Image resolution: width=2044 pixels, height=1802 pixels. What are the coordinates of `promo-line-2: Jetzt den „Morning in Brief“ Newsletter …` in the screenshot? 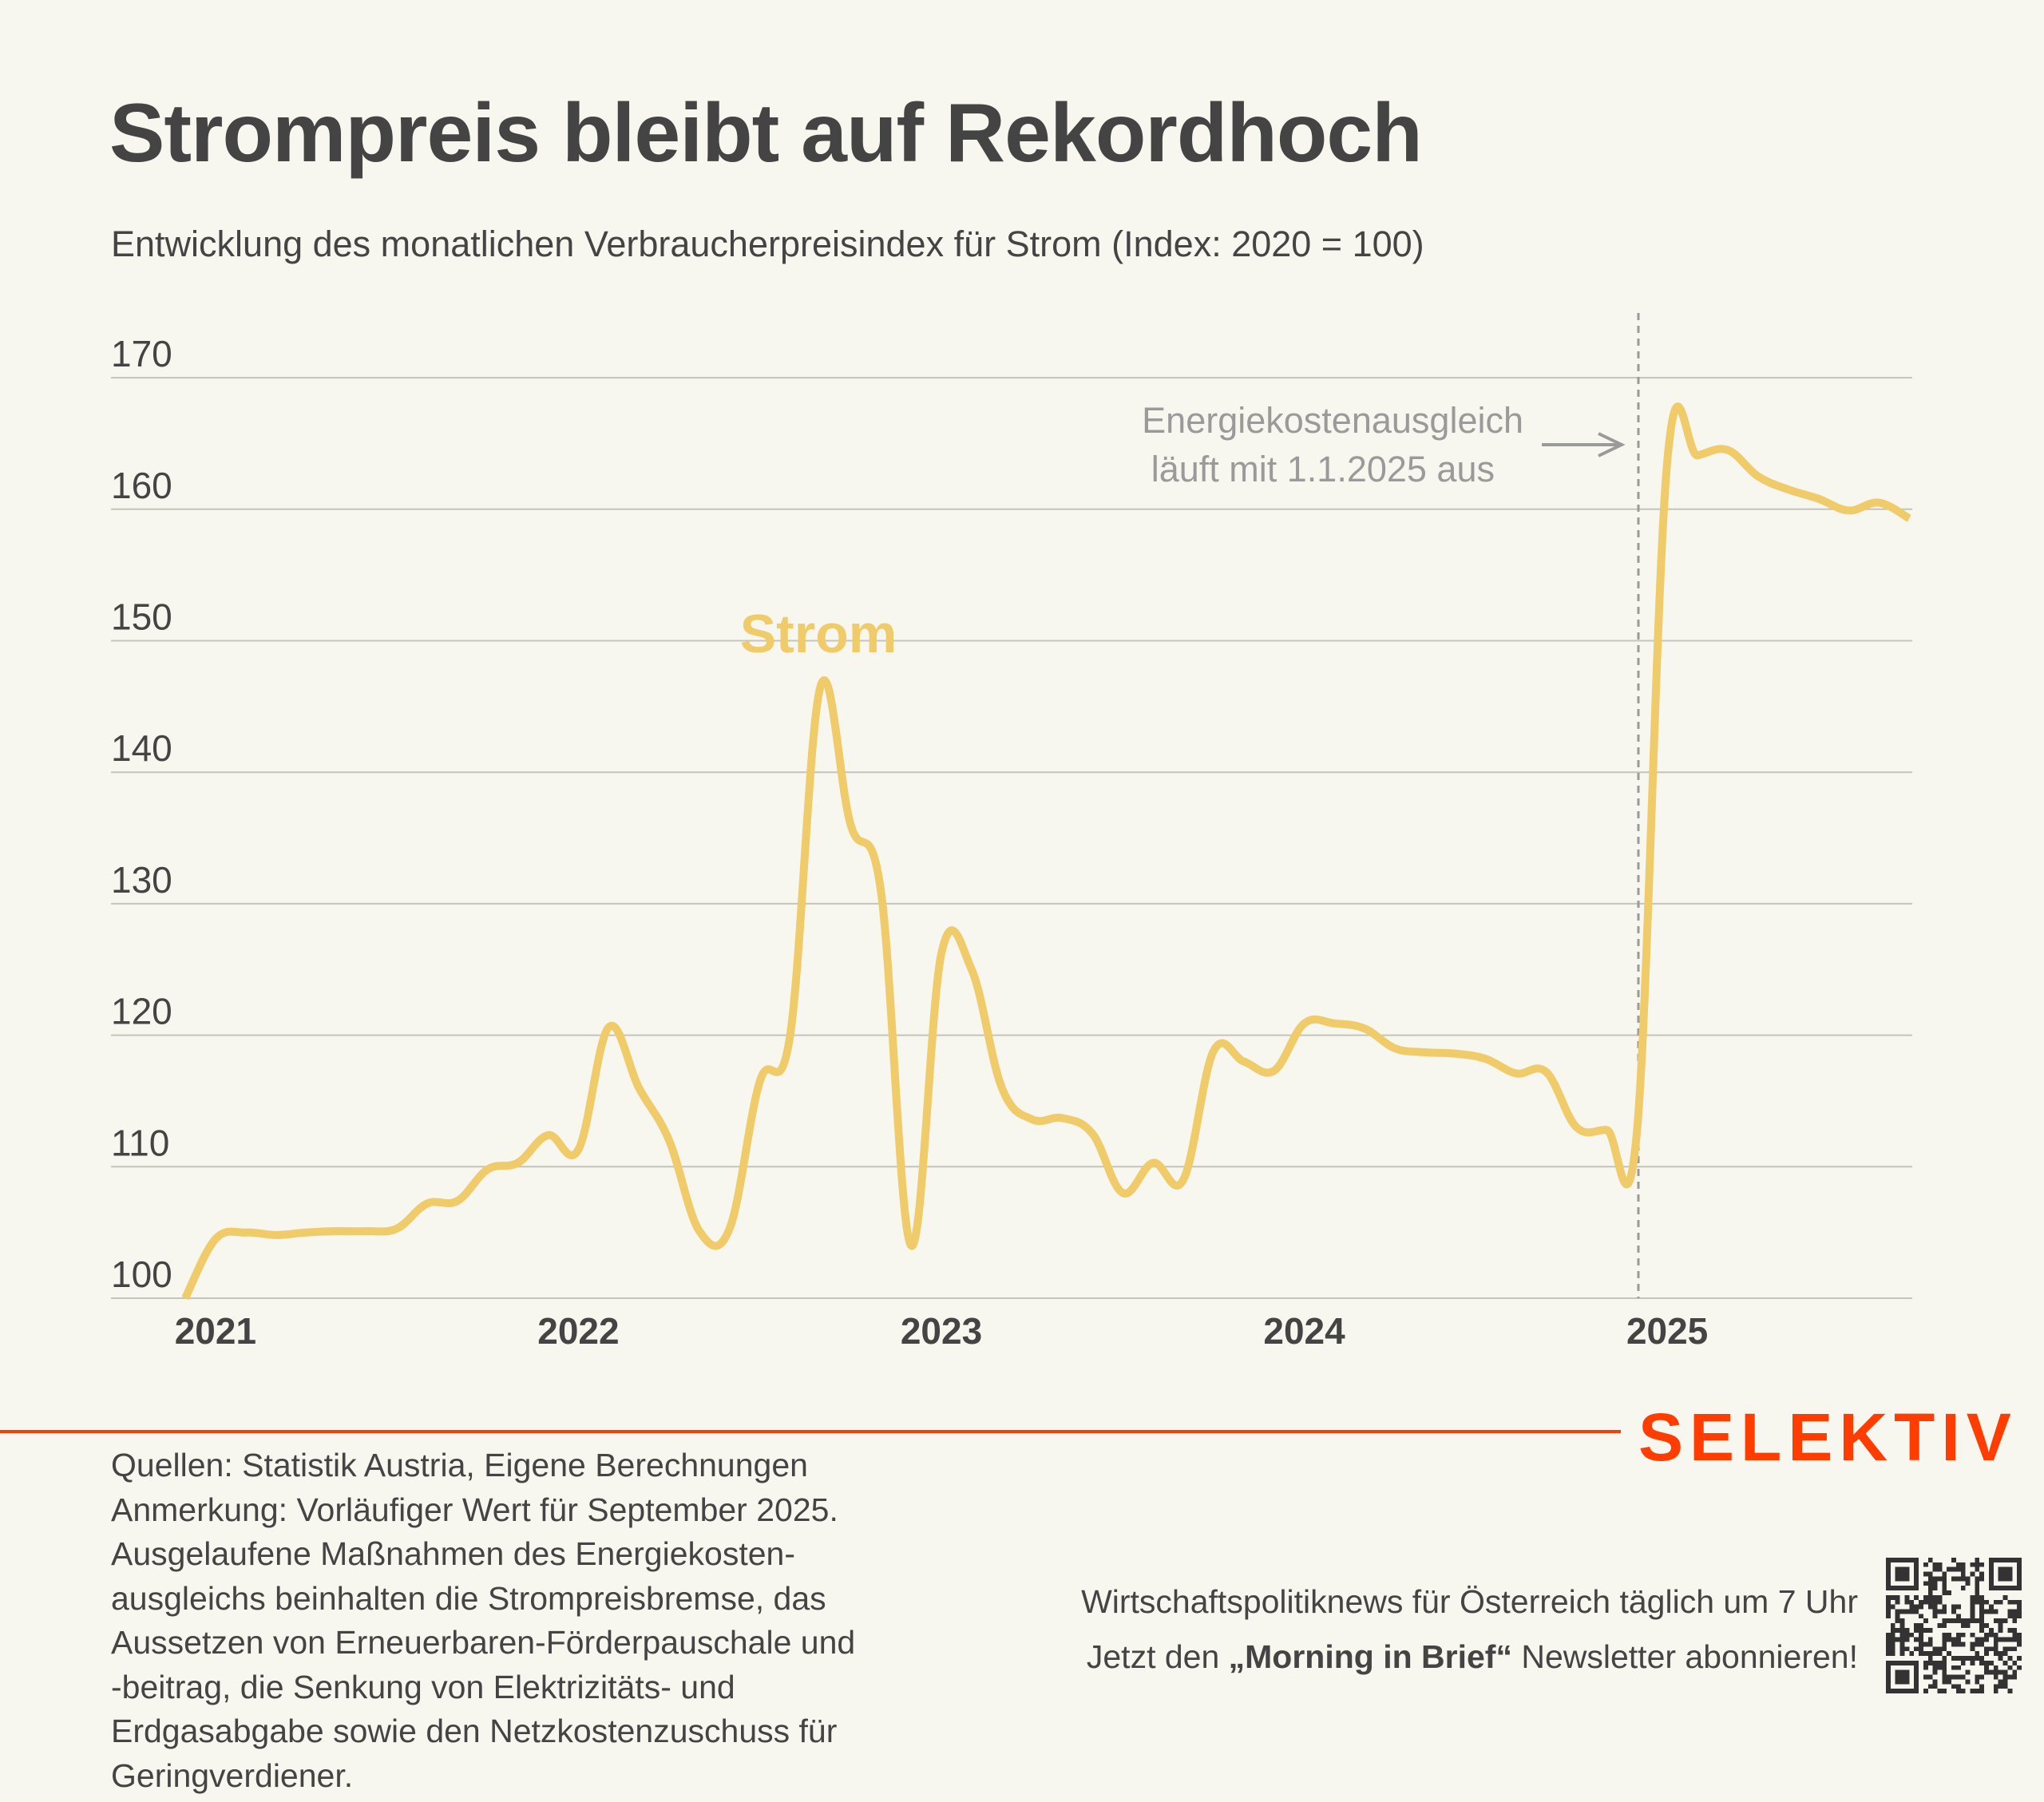 It's located at (1469, 1657).